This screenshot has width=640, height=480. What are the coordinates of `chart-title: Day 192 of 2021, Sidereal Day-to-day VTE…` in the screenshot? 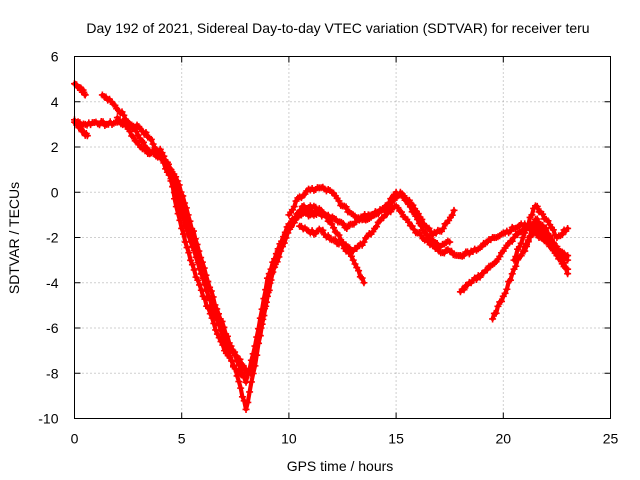 It's located at (337, 28).